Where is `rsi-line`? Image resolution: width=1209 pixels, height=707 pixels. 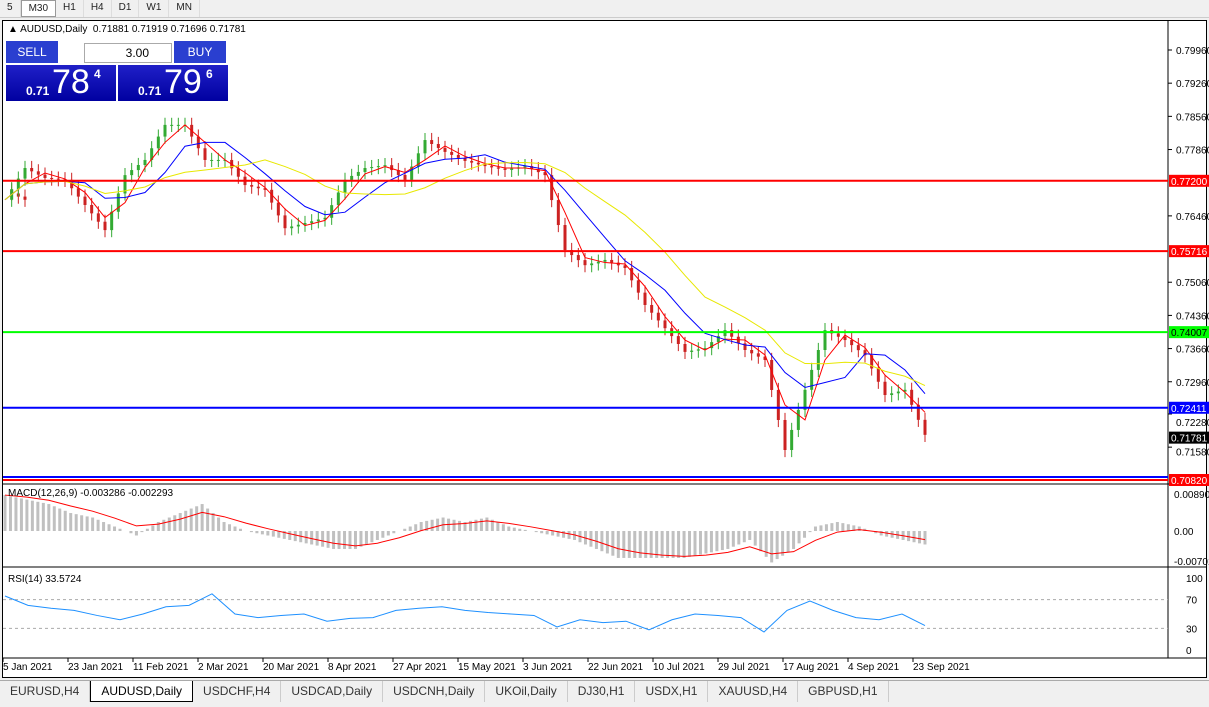
rsi-line is located at coordinates (465, 613).